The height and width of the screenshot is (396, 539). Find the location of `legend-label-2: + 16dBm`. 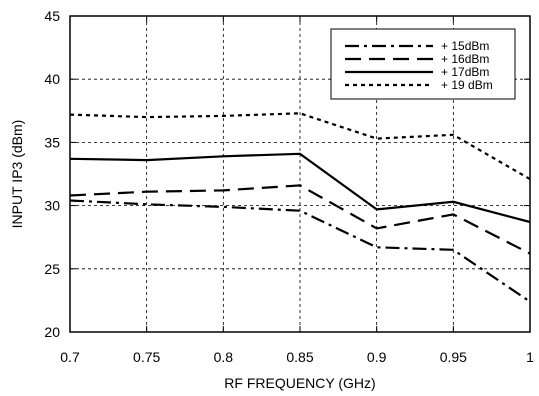

legend-label-2: + 16dBm is located at coordinates (465, 59).